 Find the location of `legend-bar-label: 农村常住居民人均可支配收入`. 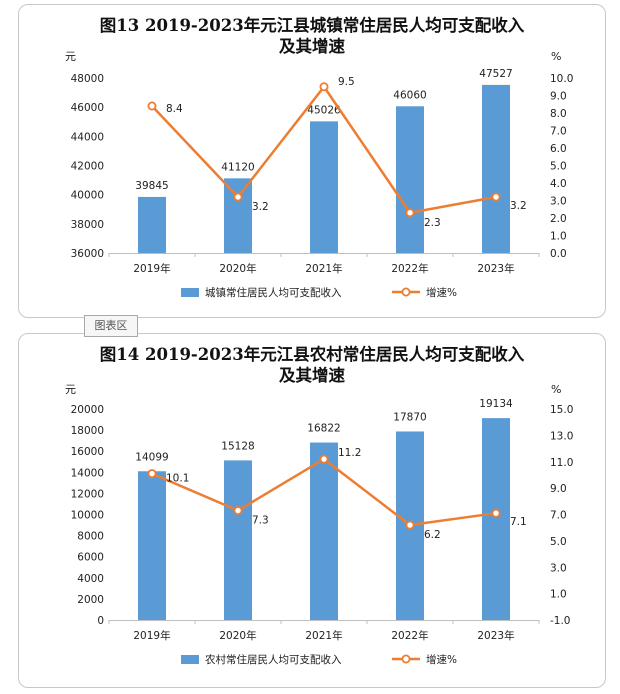

legend-bar-label: 农村常住居民人均可支配收入 is located at coordinates (273, 659).